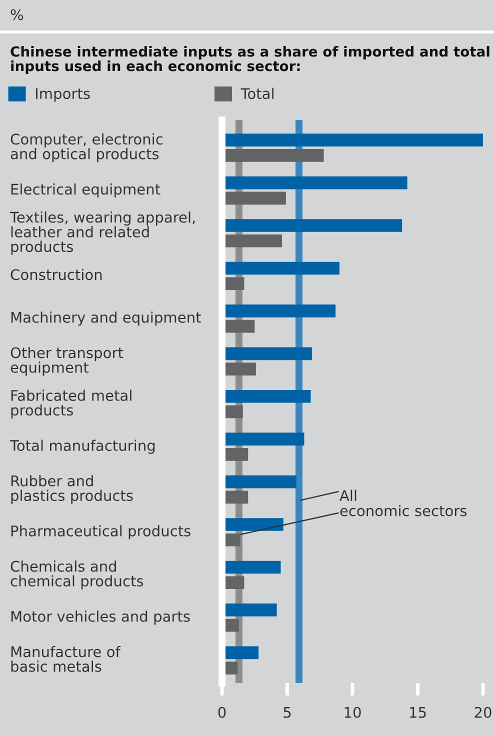 This screenshot has width=494, height=735. What do you see at coordinates (67, 361) in the screenshot?
I see `y-tick-label: Other transport equipment` at bounding box center [67, 361].